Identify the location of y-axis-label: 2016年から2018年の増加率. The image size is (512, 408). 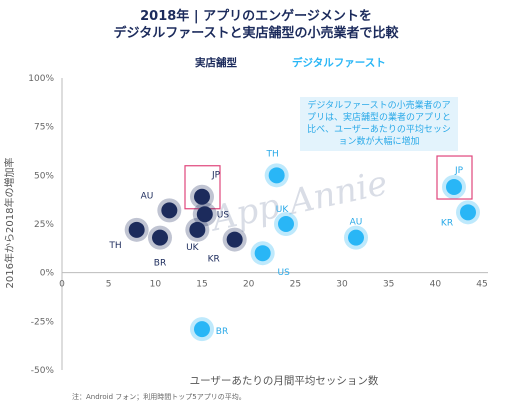
(9, 223).